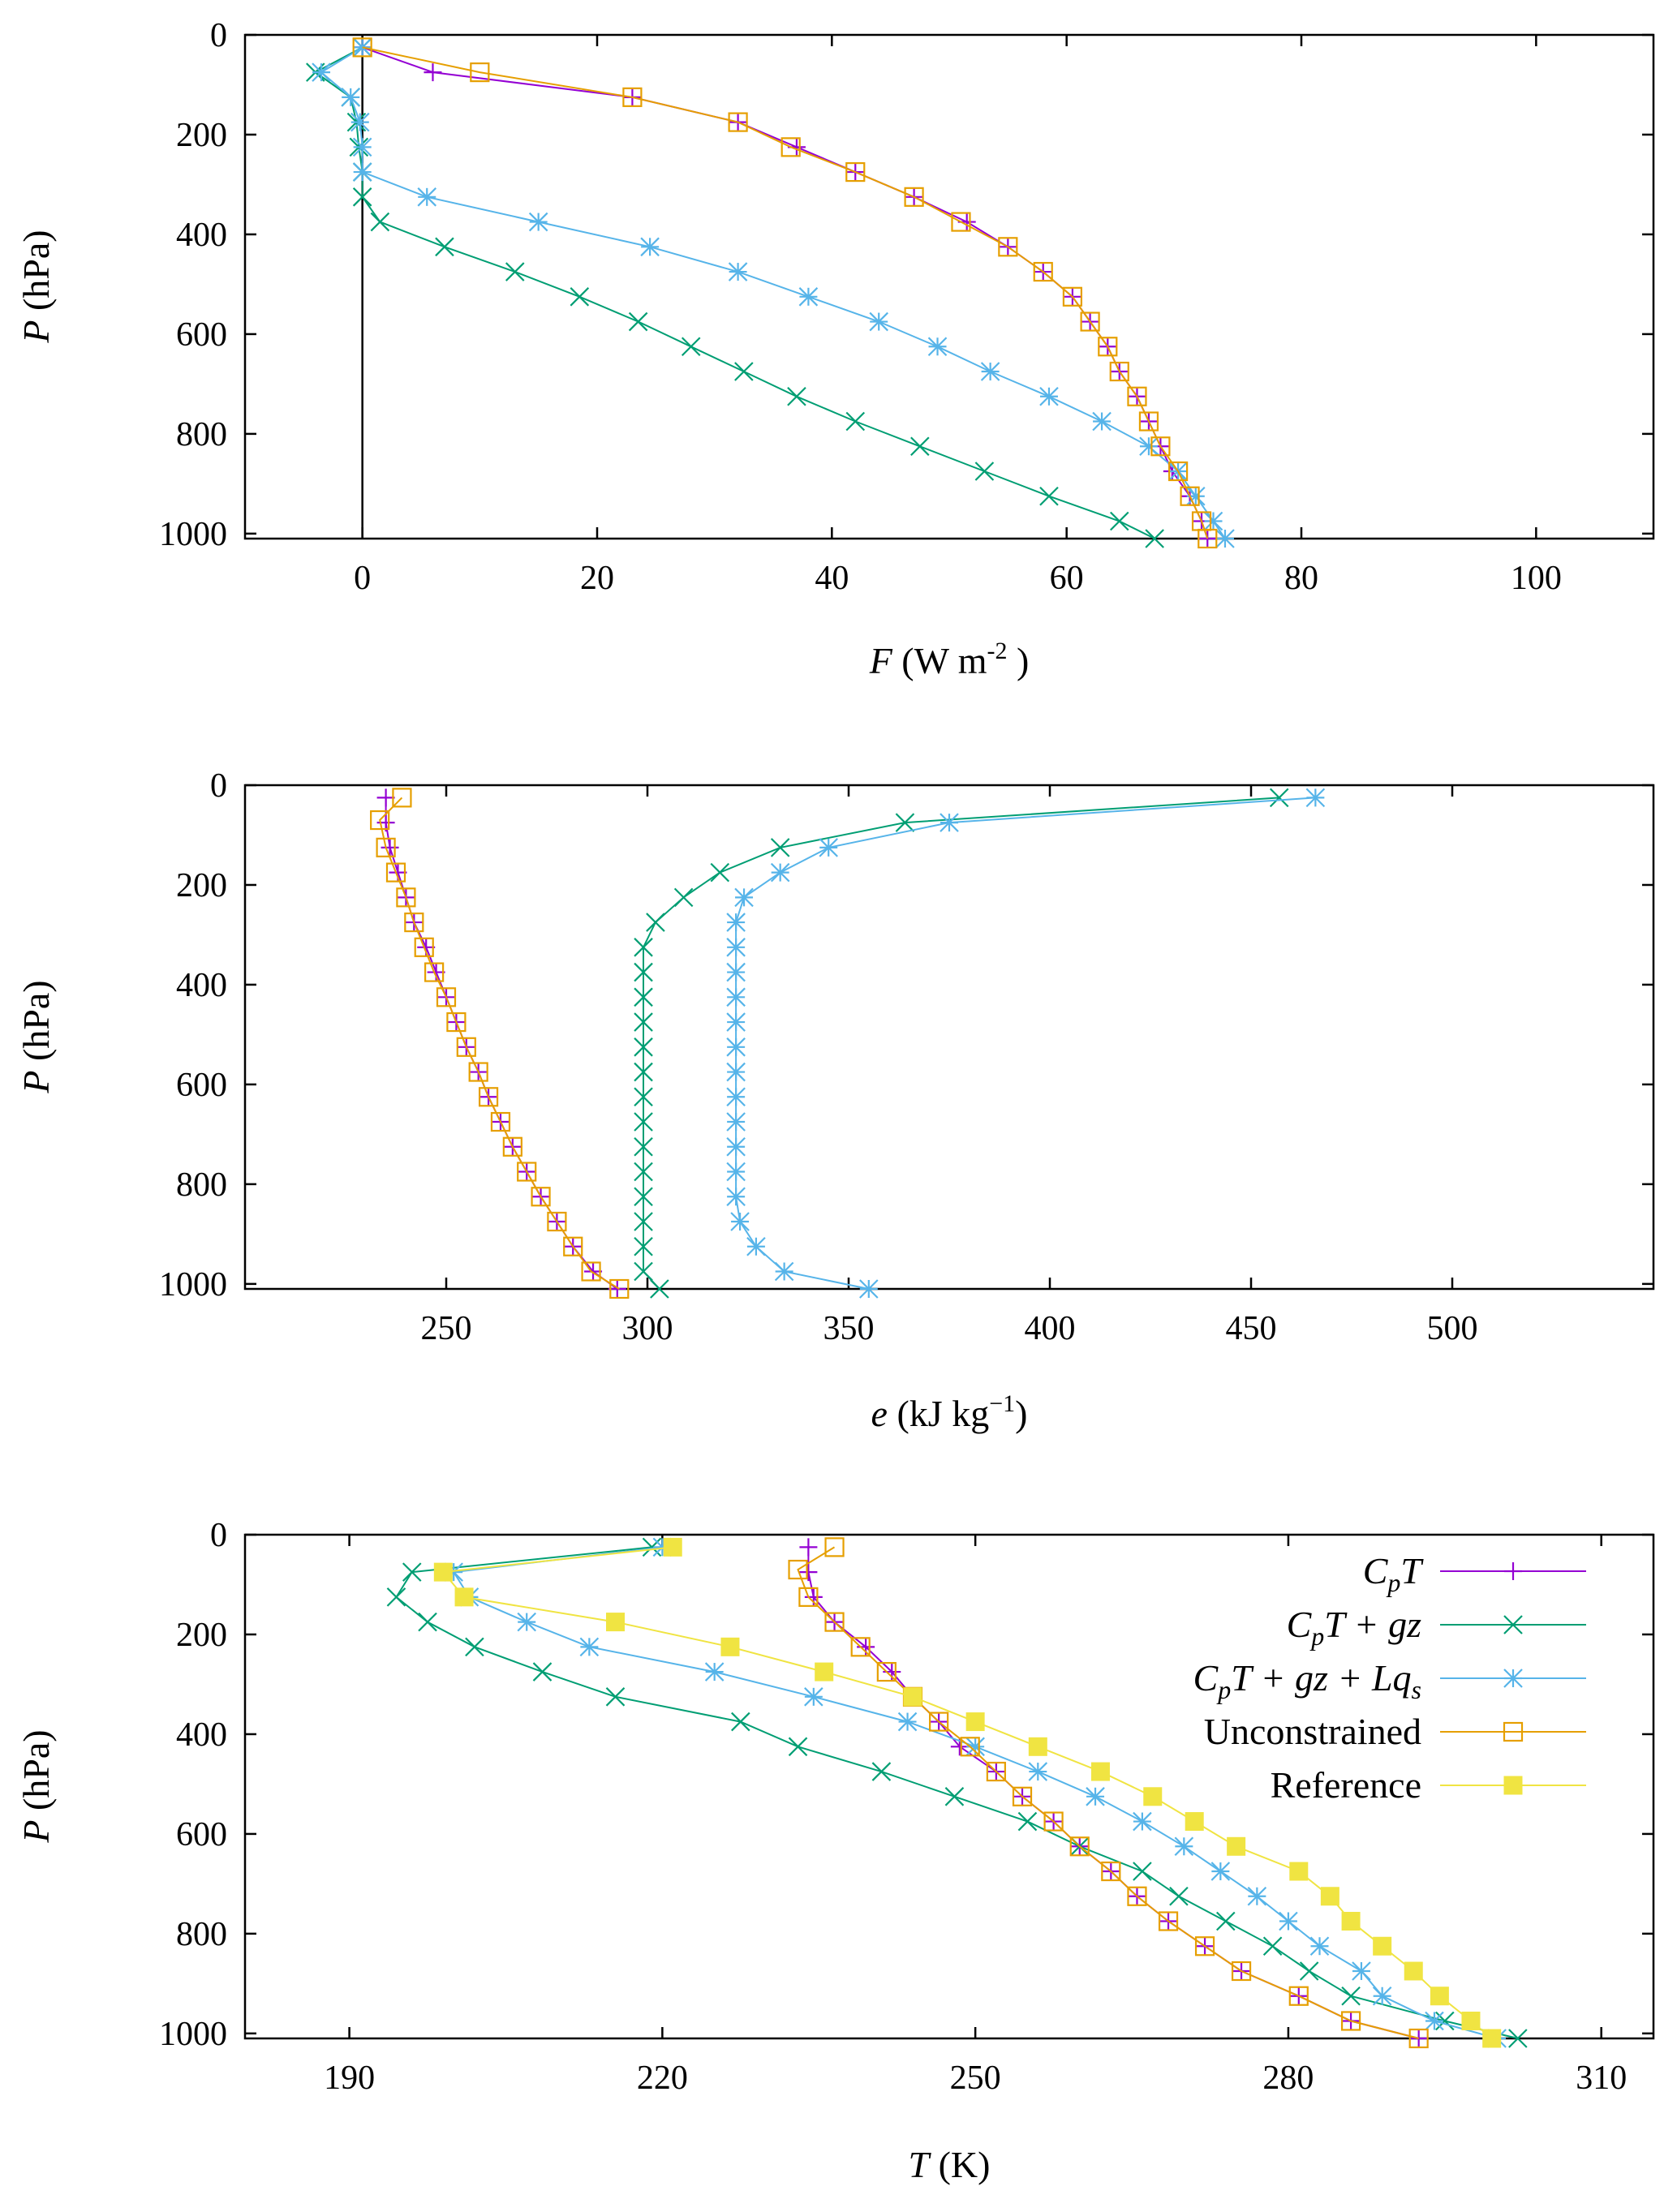 This screenshot has height=2212, width=1677. What do you see at coordinates (1395, 1731) in the screenshot?
I see `legend-entry-Unconstrained: Unconstrained` at bounding box center [1395, 1731].